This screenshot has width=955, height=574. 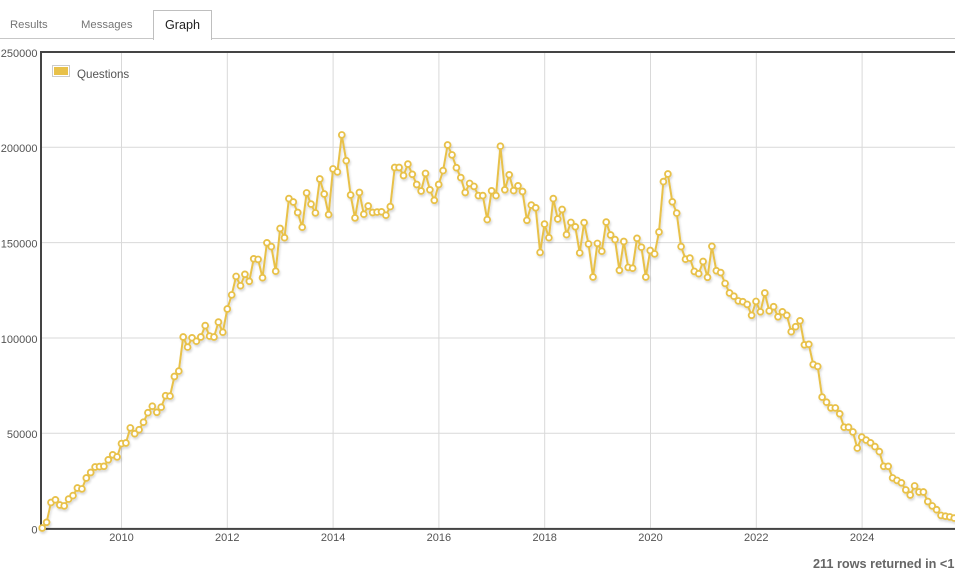 I want to click on svg-text: 2020, so click(x=650, y=538).